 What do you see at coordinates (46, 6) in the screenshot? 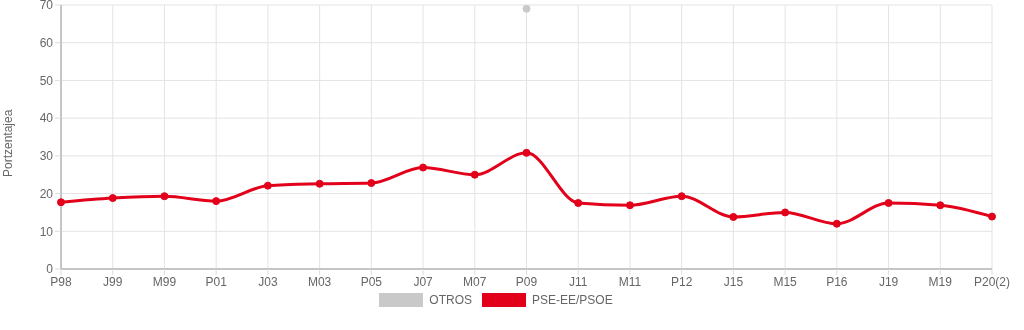
I see `y-tick-label: 70` at bounding box center [46, 6].